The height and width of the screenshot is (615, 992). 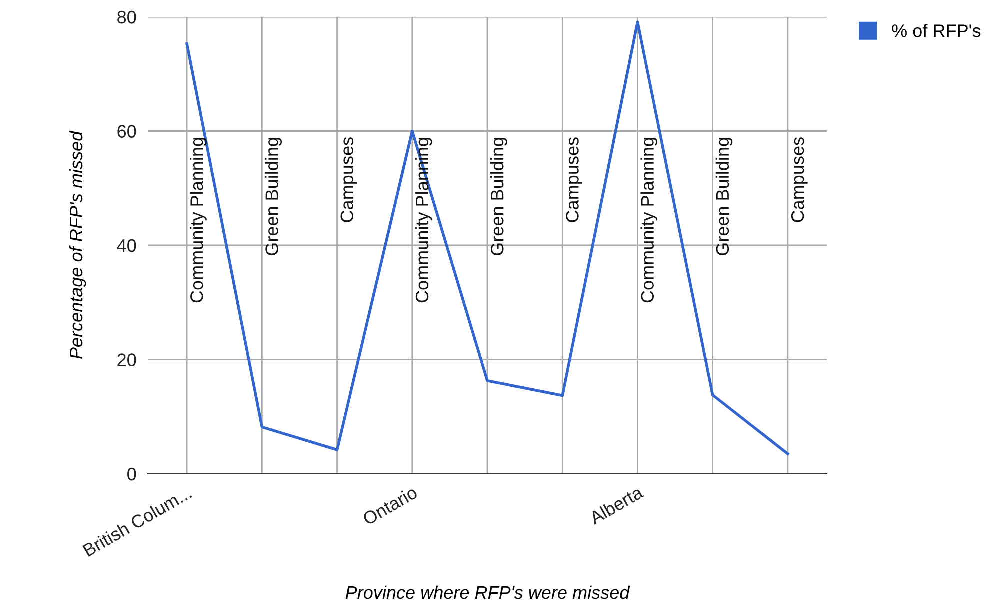 I want to click on y-tick-label: 0, so click(x=132, y=474).